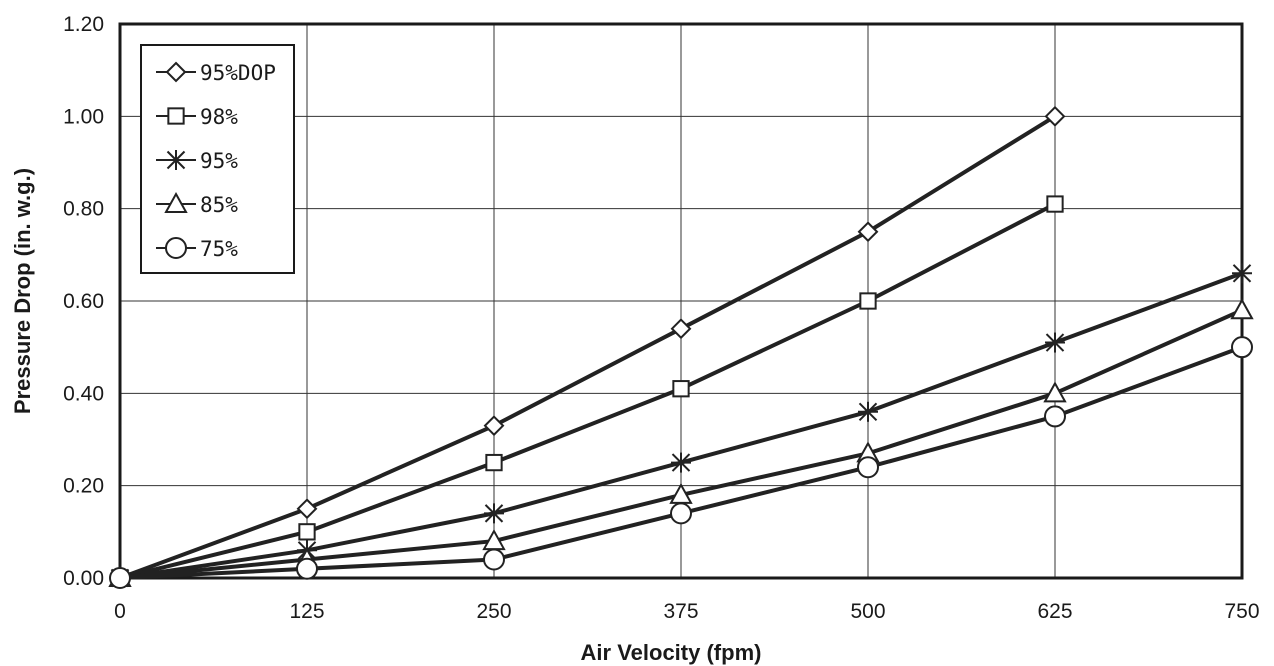 The width and height of the screenshot is (1274, 666). What do you see at coordinates (83, 116) in the screenshot?
I see `y-tick-label: 1.00` at bounding box center [83, 116].